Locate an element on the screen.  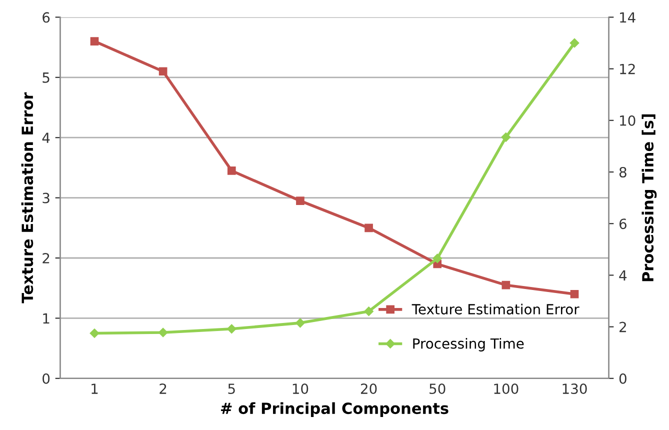
x-tick-label: 100 is located at coordinates (506, 389).